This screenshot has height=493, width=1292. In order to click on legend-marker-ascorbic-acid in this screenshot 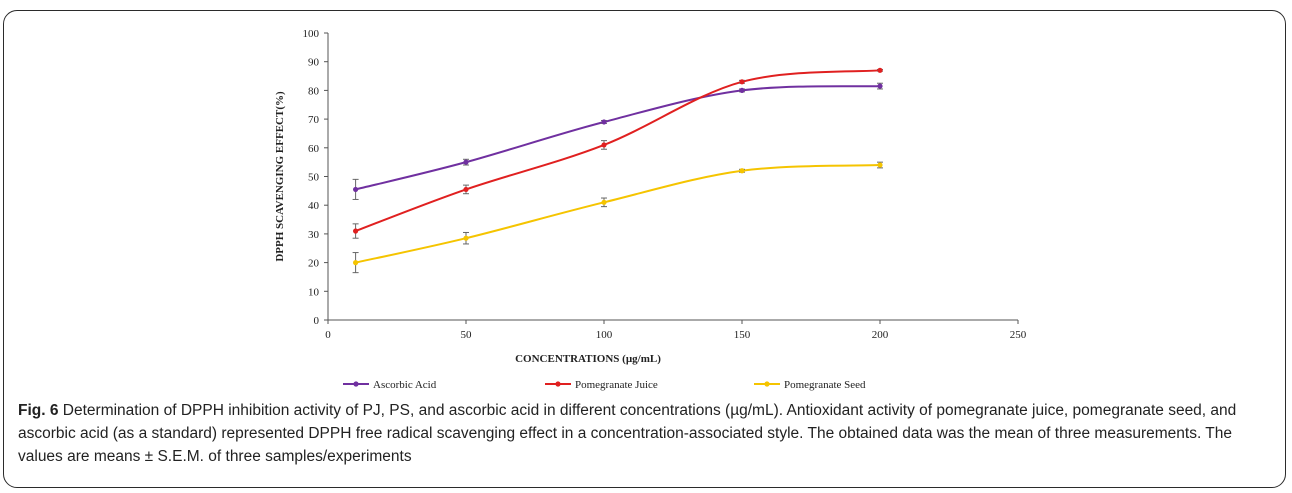, I will do `click(356, 384)`.